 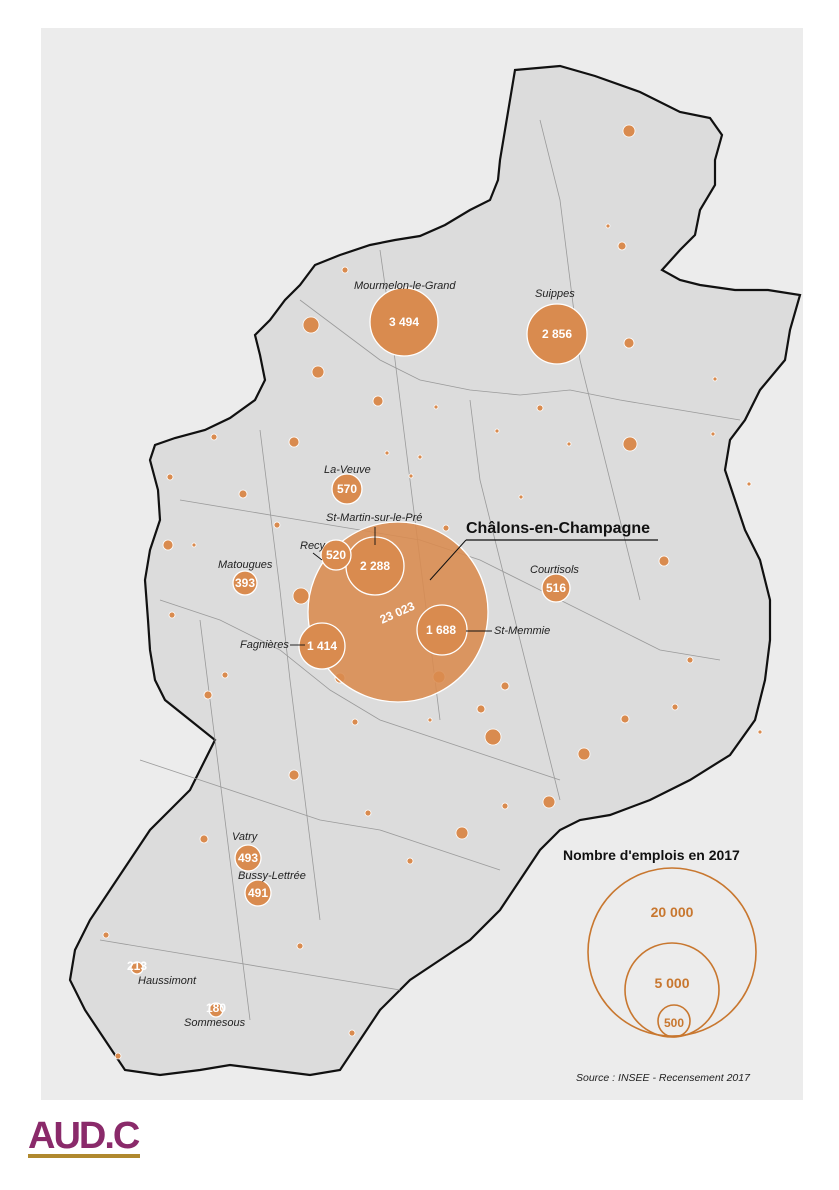 I want to click on bubble-la-veuve, so click(x=347, y=489).